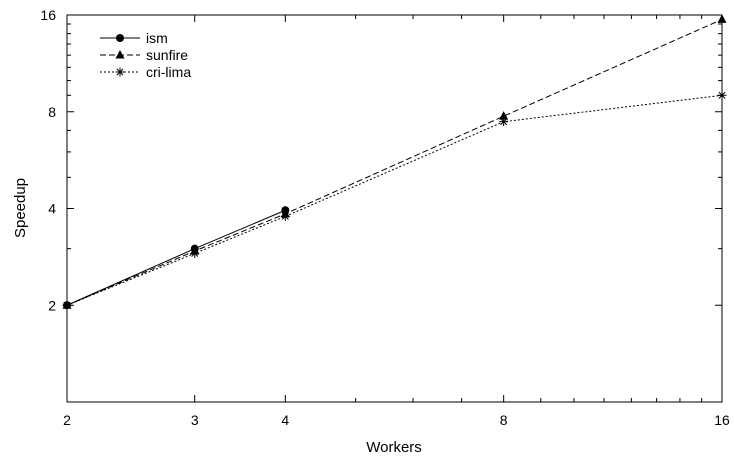  What do you see at coordinates (67, 420) in the screenshot?
I see `x-tick-label-2: 2` at bounding box center [67, 420].